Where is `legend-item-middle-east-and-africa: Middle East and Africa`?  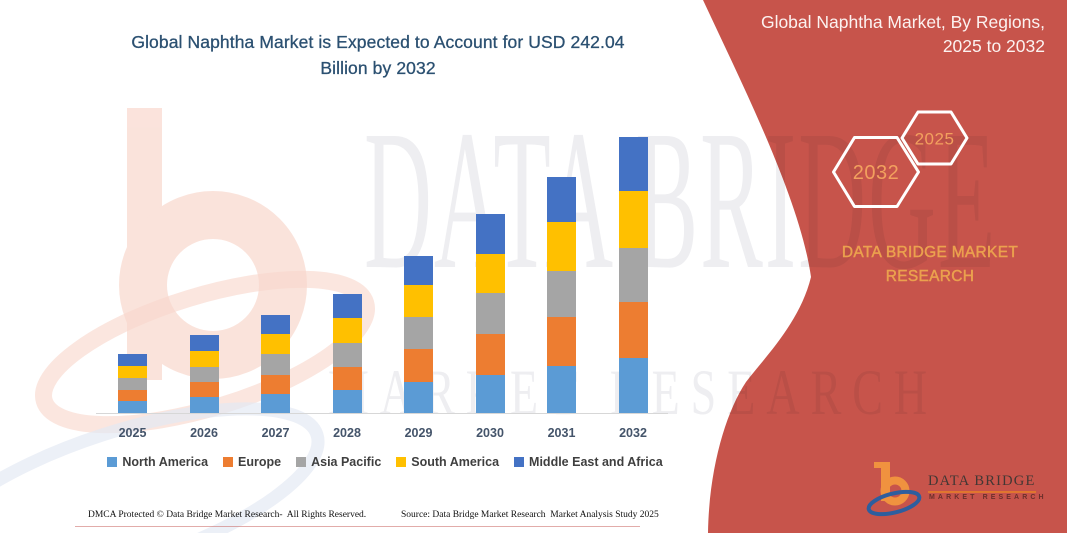 legend-item-middle-east-and-africa: Middle East and Africa is located at coordinates (588, 462).